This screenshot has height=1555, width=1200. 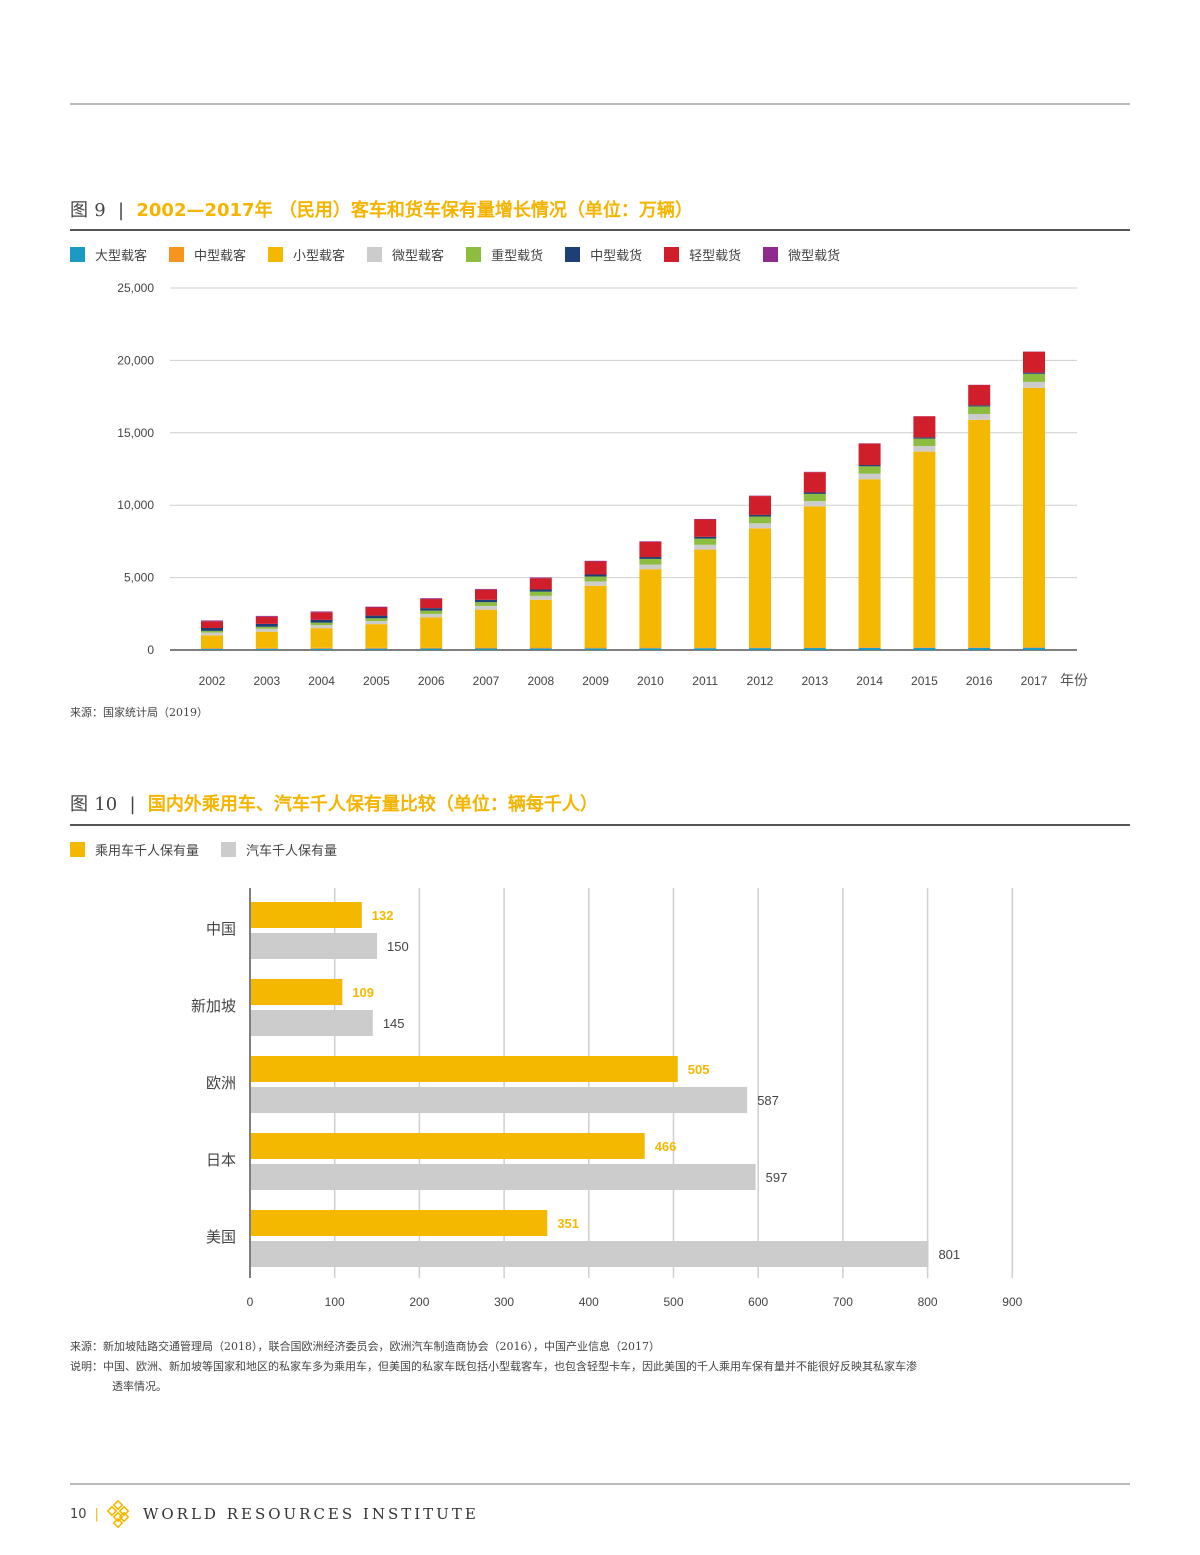 I want to click on x-tick-label: 900, so click(x=1012, y=1302).